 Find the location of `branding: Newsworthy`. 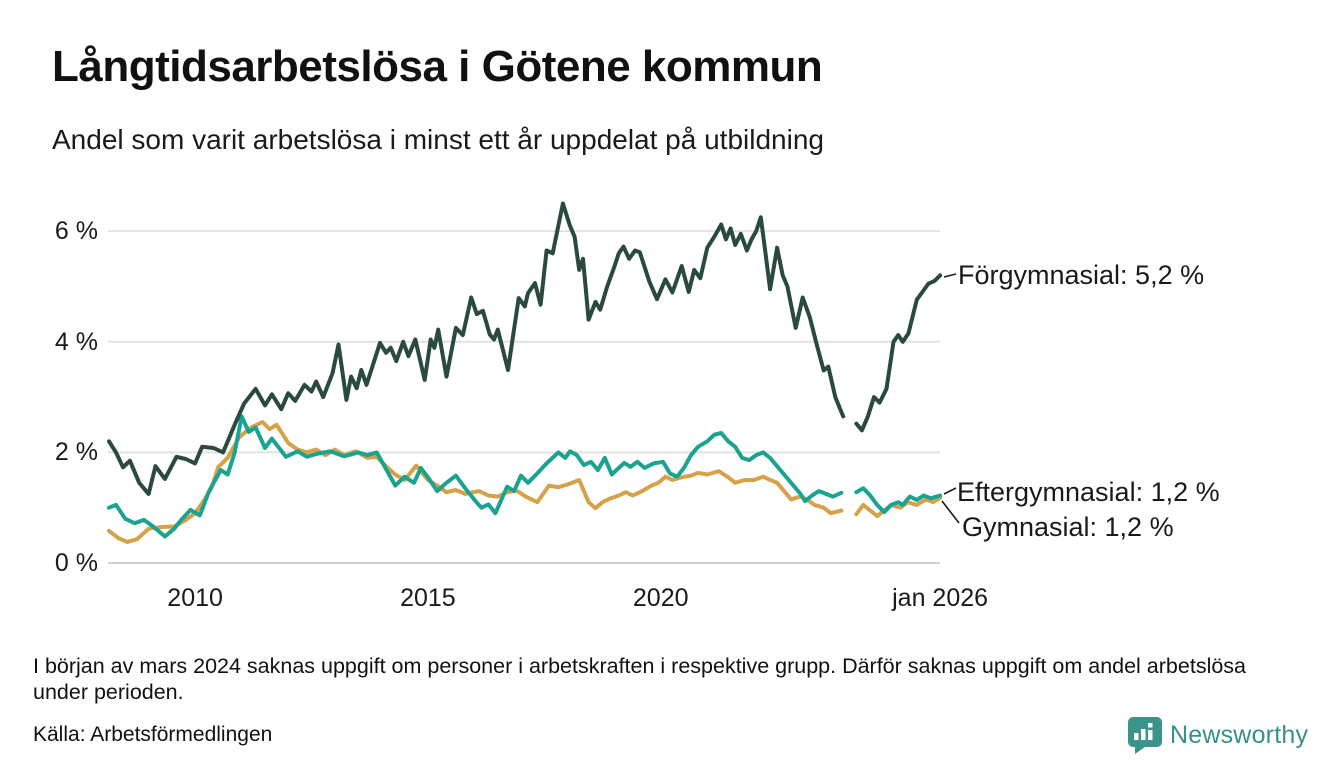

branding: Newsworthy is located at coordinates (1217, 735).